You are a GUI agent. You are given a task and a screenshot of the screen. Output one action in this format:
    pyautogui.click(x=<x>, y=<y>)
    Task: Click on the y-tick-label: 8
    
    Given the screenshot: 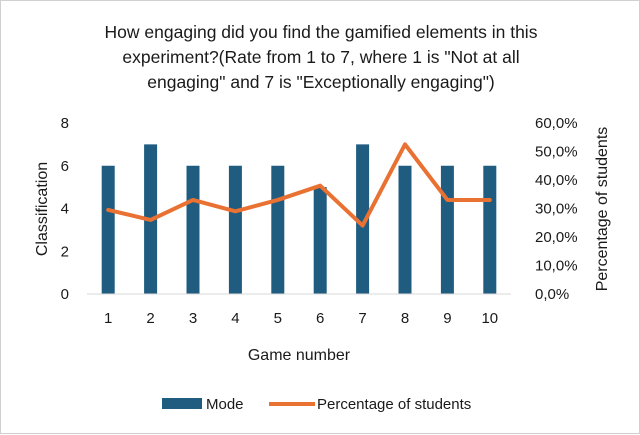 What is the action you would take?
    pyautogui.click(x=65, y=123)
    